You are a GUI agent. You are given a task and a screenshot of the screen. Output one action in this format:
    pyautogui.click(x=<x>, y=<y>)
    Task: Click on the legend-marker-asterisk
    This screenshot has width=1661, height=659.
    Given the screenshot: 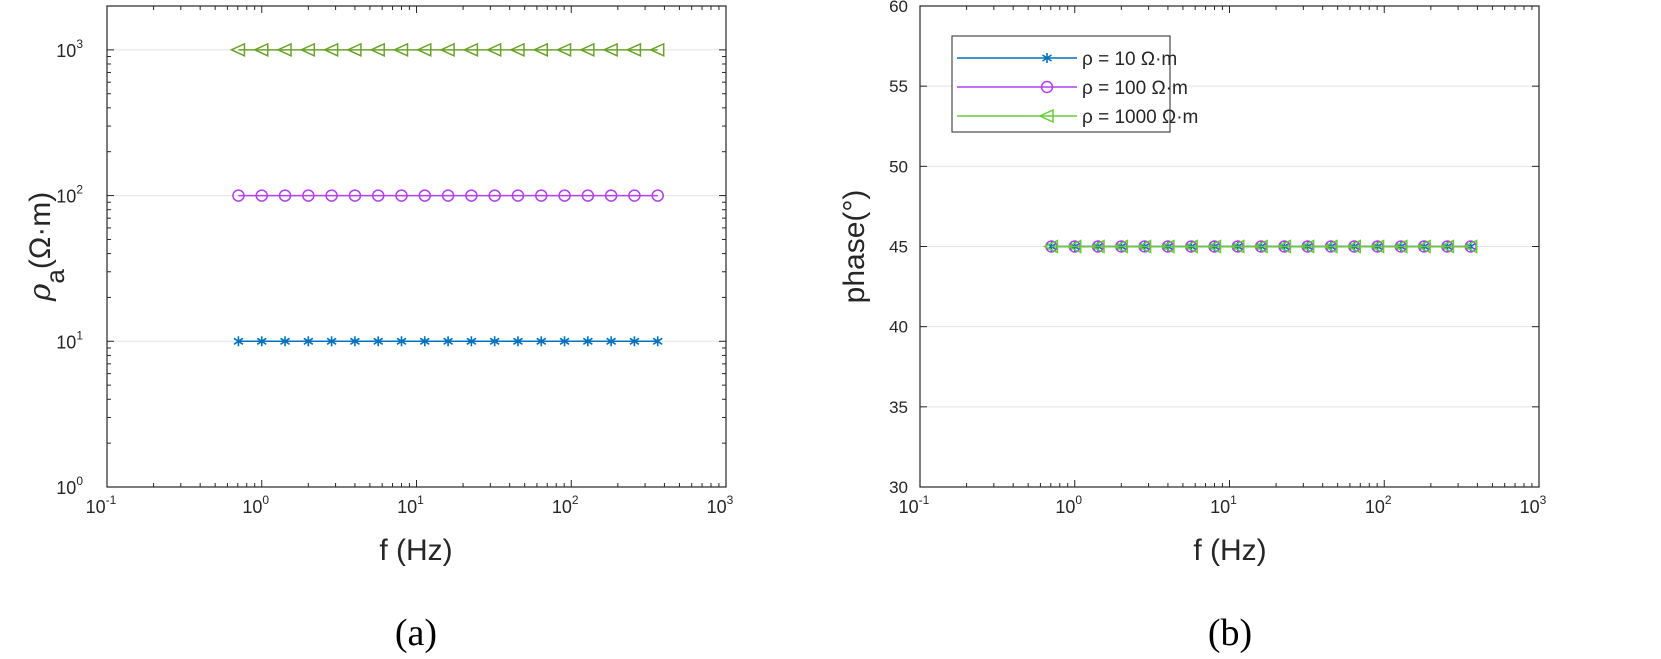 What is the action you would take?
    pyautogui.click(x=1047, y=58)
    